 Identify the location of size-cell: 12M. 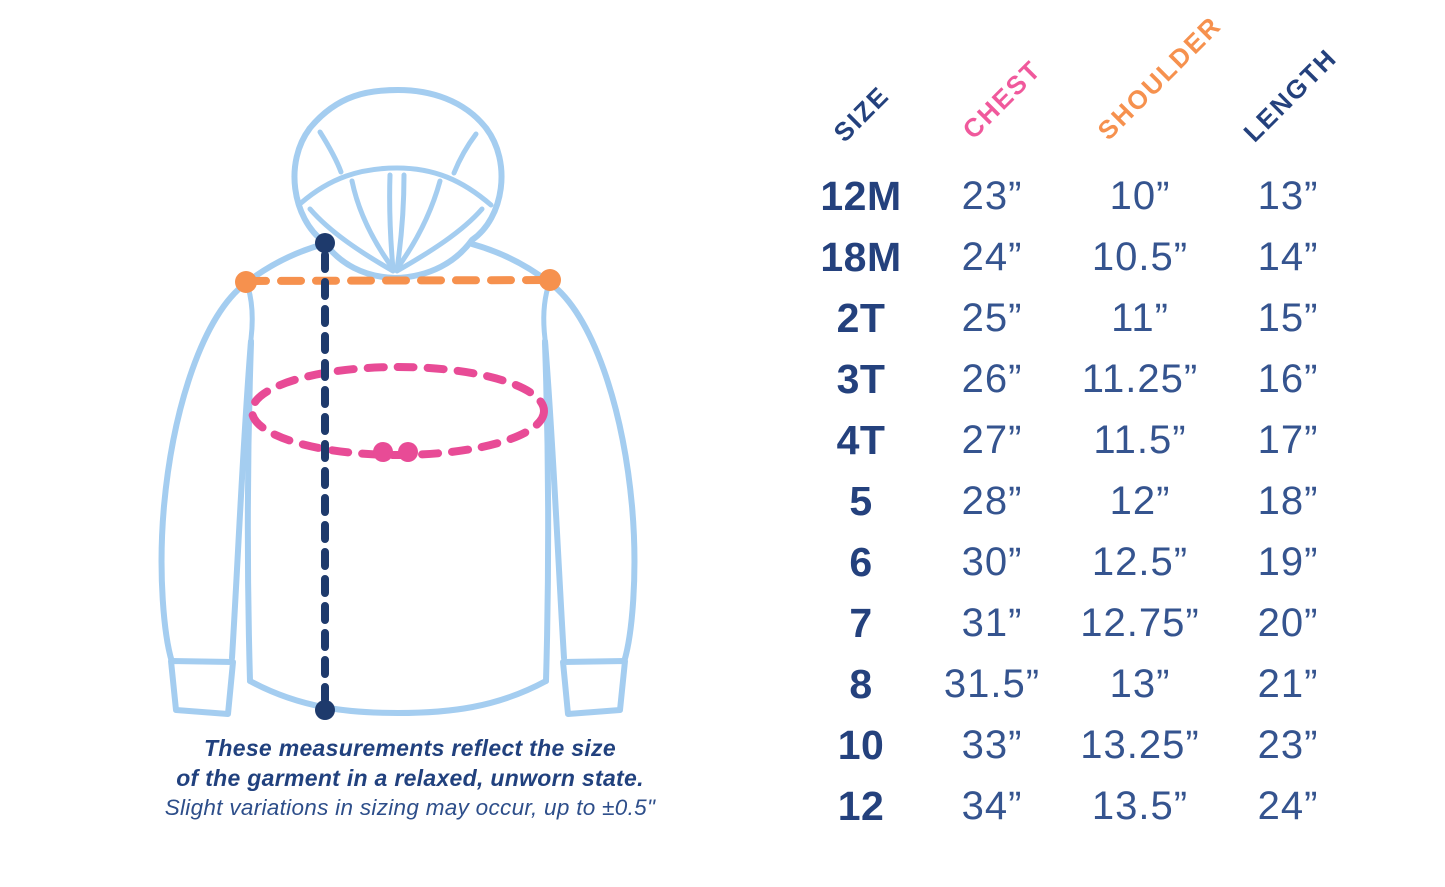
(861, 196).